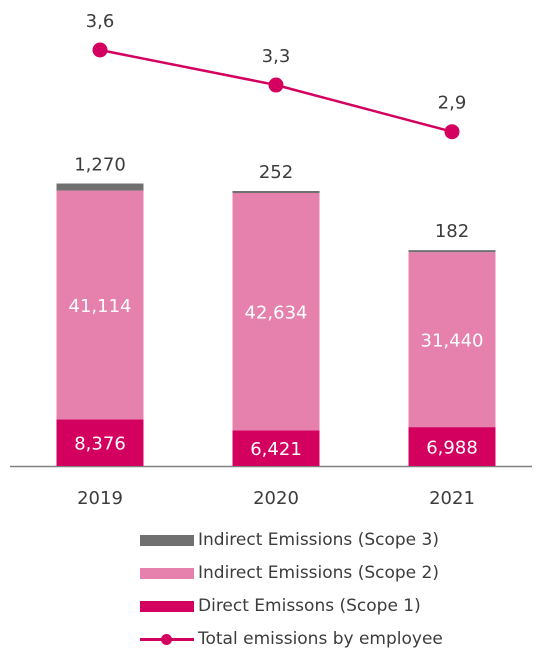 The image size is (538, 660). What do you see at coordinates (167, 540) in the screenshot?
I see `legend-swatch-scope3` at bounding box center [167, 540].